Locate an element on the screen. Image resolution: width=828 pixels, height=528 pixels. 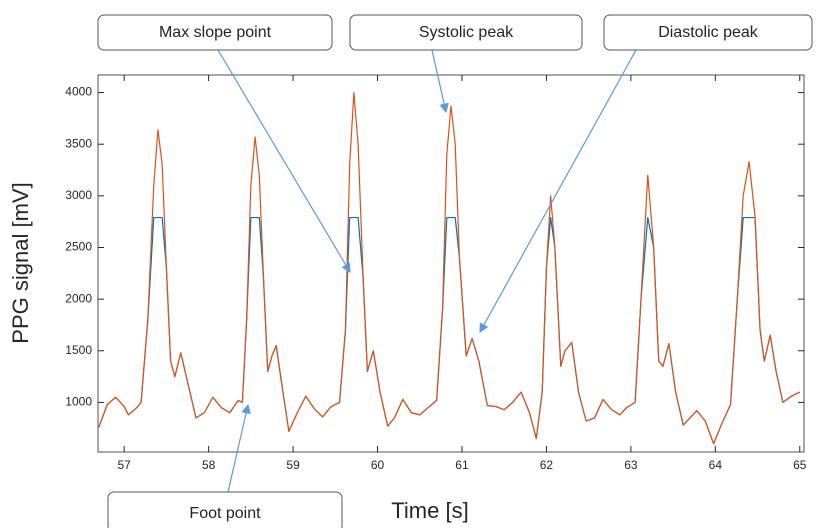
x-axis-label: Time [s] is located at coordinates (429, 510).